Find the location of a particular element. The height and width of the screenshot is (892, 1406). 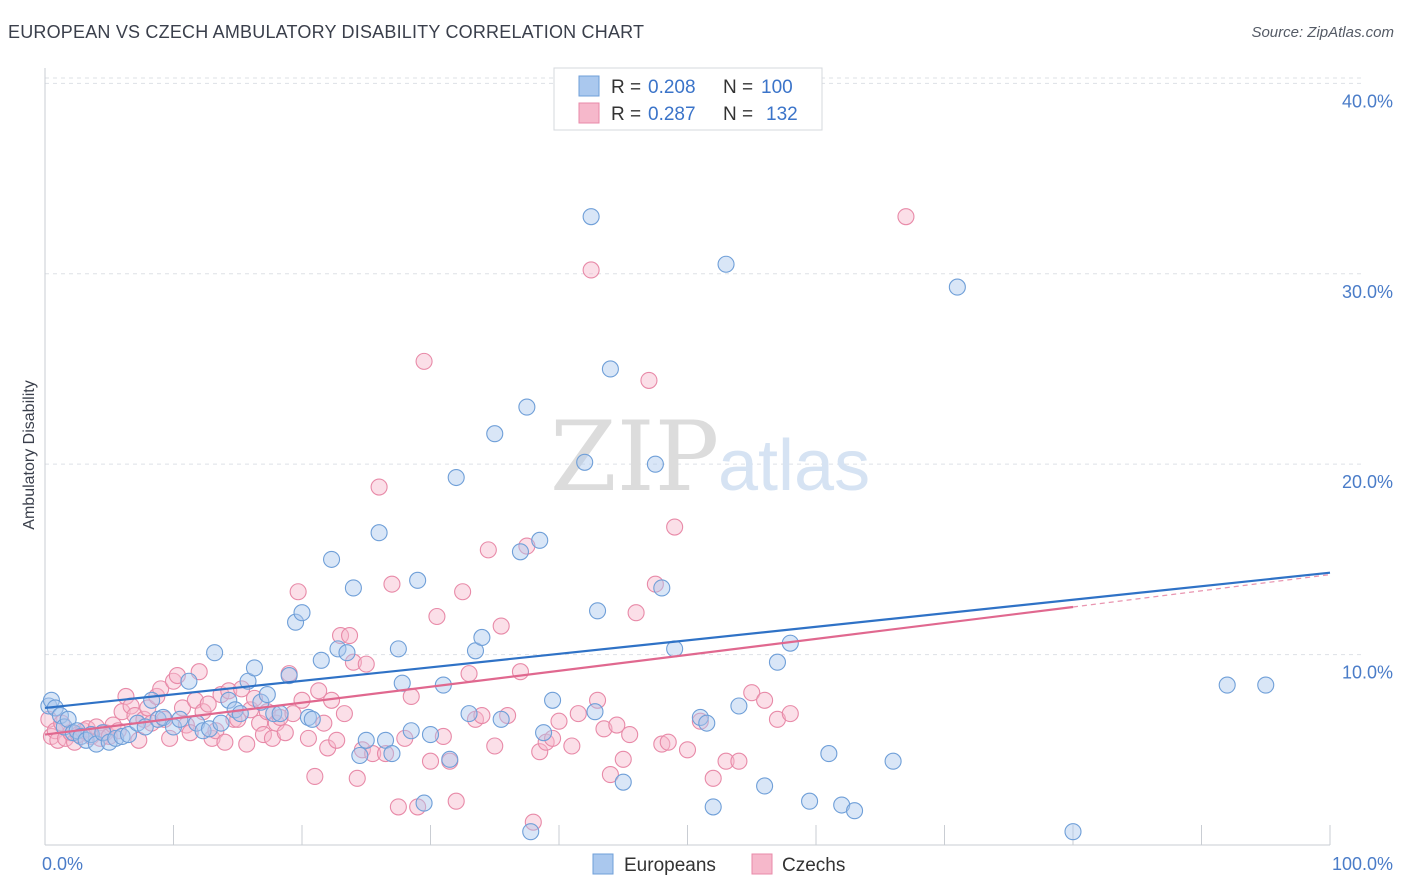

czechs-n-value: 132 is located at coordinates (782, 114).